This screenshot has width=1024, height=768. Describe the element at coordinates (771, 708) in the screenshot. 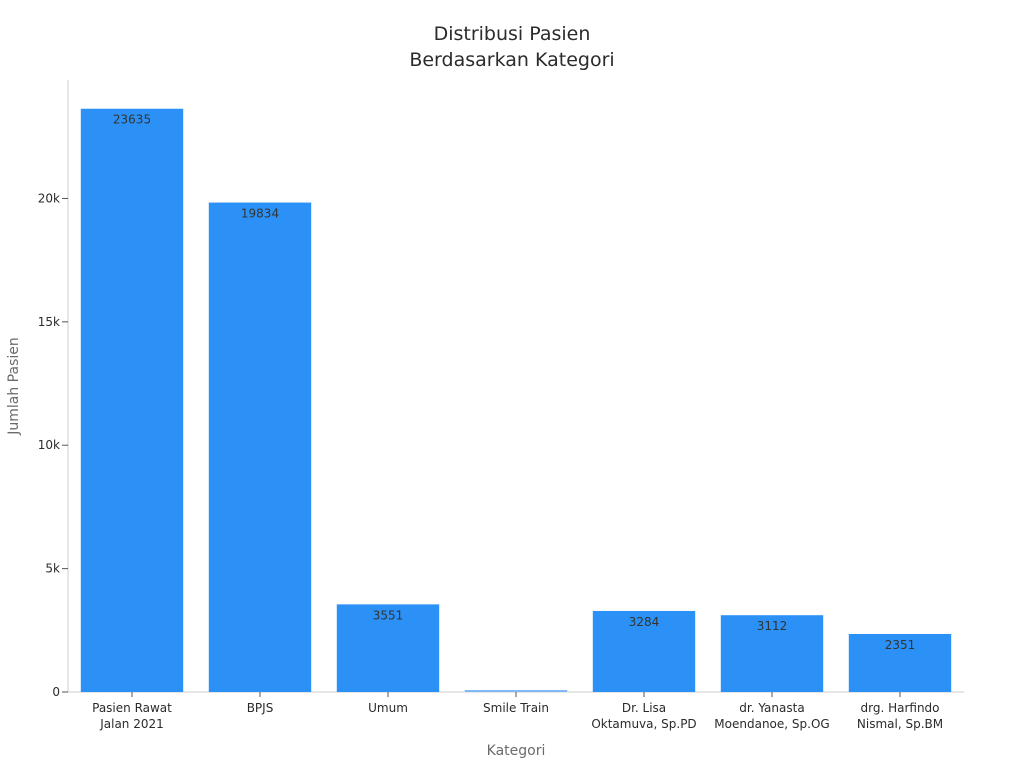

I see `x-tick-label: dr. Yanasta` at that location.